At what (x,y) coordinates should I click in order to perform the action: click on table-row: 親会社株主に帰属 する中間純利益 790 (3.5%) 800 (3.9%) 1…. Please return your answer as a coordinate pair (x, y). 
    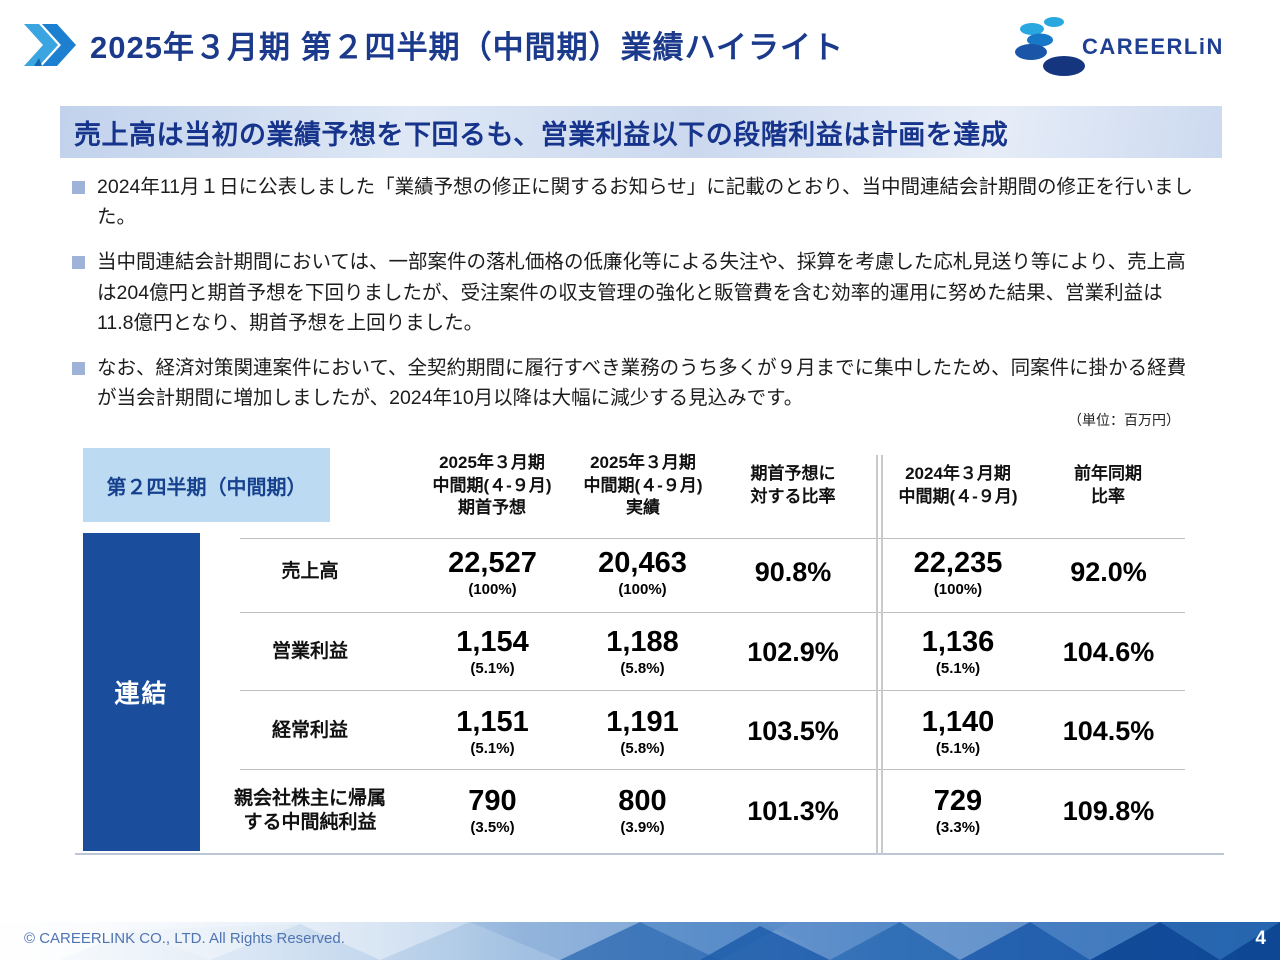
    Looking at the image, I should click on (695, 812).